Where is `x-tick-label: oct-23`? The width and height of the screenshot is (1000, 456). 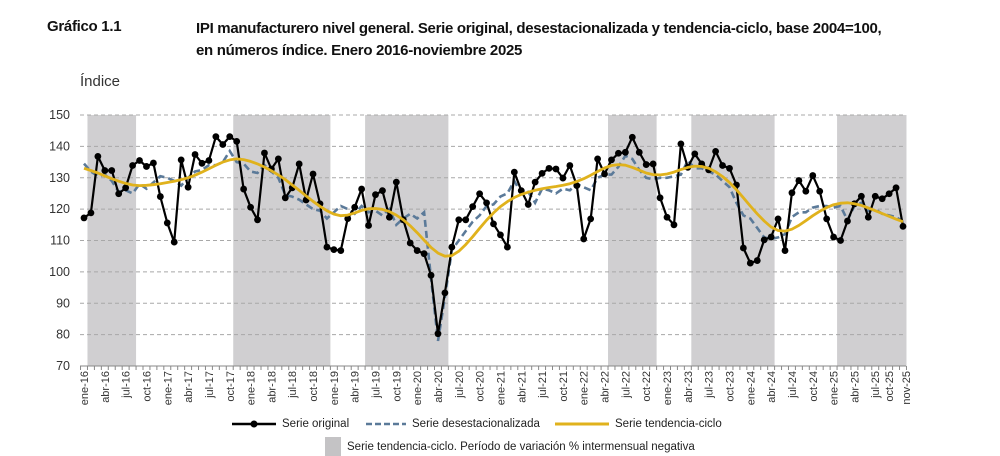
x-tick-label: oct-23 is located at coordinates (730, 386).